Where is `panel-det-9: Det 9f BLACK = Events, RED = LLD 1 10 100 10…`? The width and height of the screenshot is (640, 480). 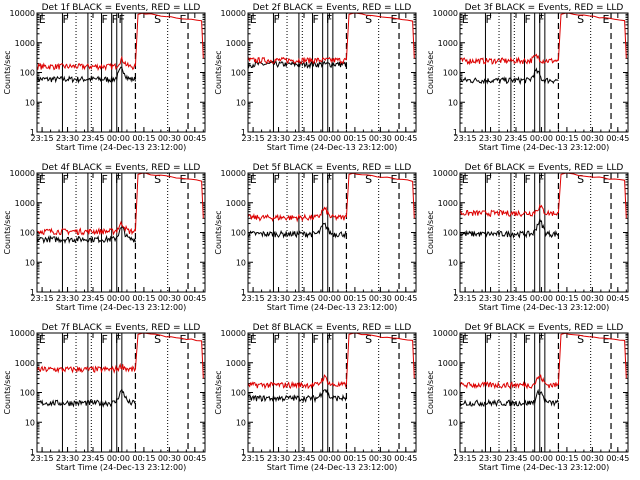
panel-det-9: Det 9f BLACK = Events, RED = LLD 1 10 100 10… is located at coordinates (527, 397).